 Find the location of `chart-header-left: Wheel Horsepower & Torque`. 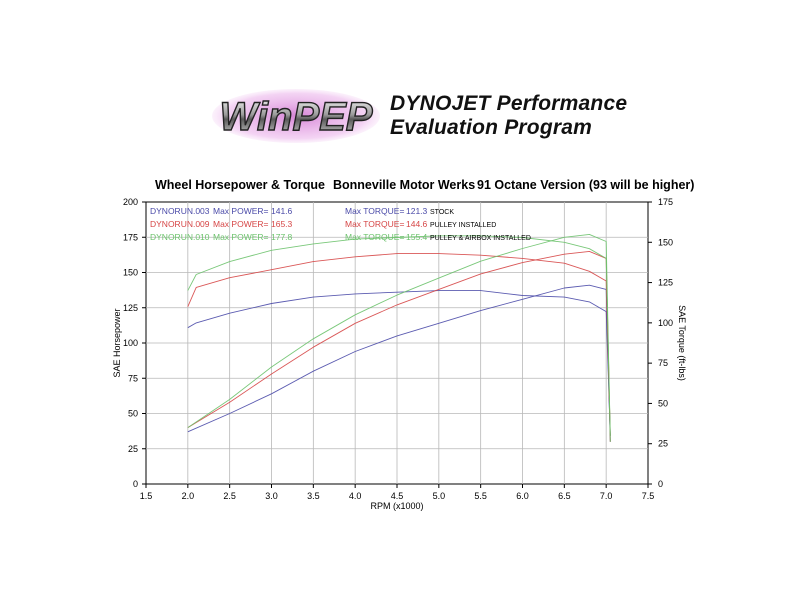

chart-header-left: Wheel Horsepower & Torque is located at coordinates (240, 185).